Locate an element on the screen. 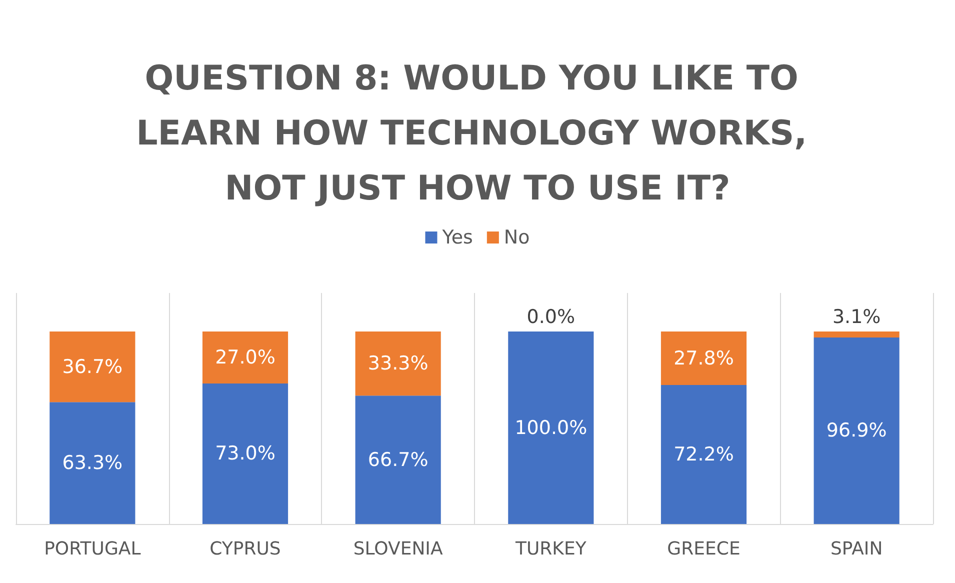 The width and height of the screenshot is (955, 583). data-label: 66.7% is located at coordinates (398, 459).